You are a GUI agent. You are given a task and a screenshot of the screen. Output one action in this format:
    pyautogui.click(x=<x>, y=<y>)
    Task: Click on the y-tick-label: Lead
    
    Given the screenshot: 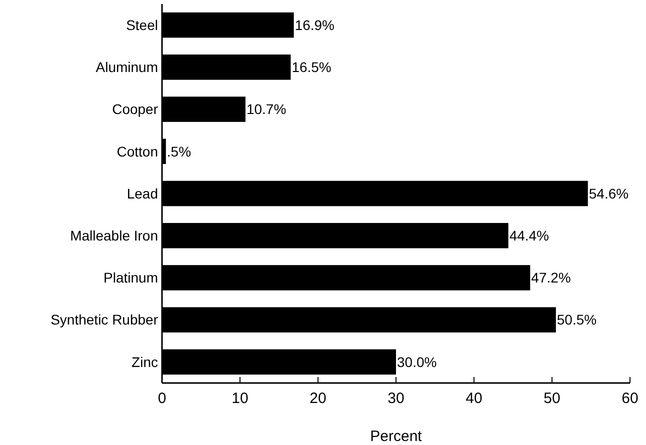 What is the action you would take?
    pyautogui.click(x=142, y=193)
    